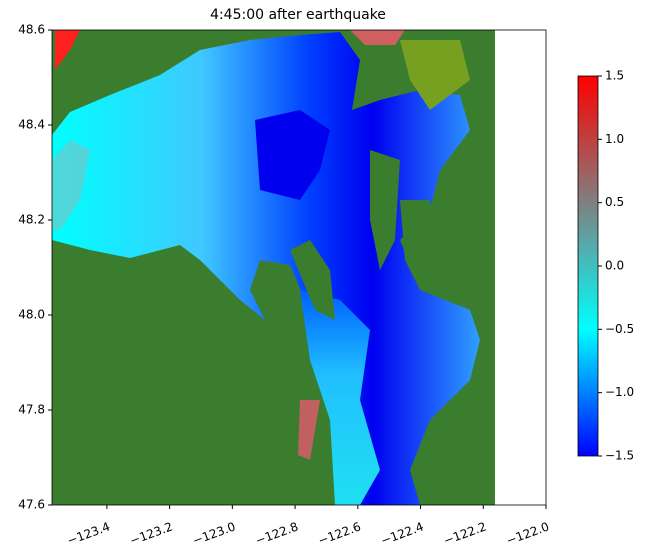 This screenshot has height=559, width=649. What do you see at coordinates (465, 533) in the screenshot?
I see `x-tick-label: −122.2` at bounding box center [465, 533].